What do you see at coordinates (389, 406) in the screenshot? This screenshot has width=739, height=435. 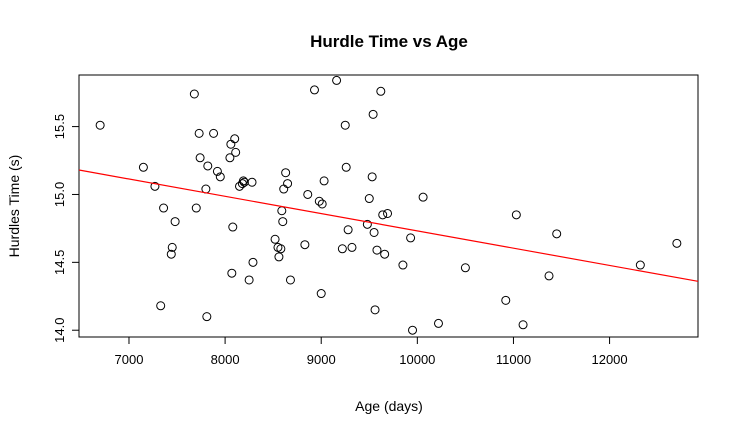 I see `x-axis-label: Age (days)` at bounding box center [389, 406].